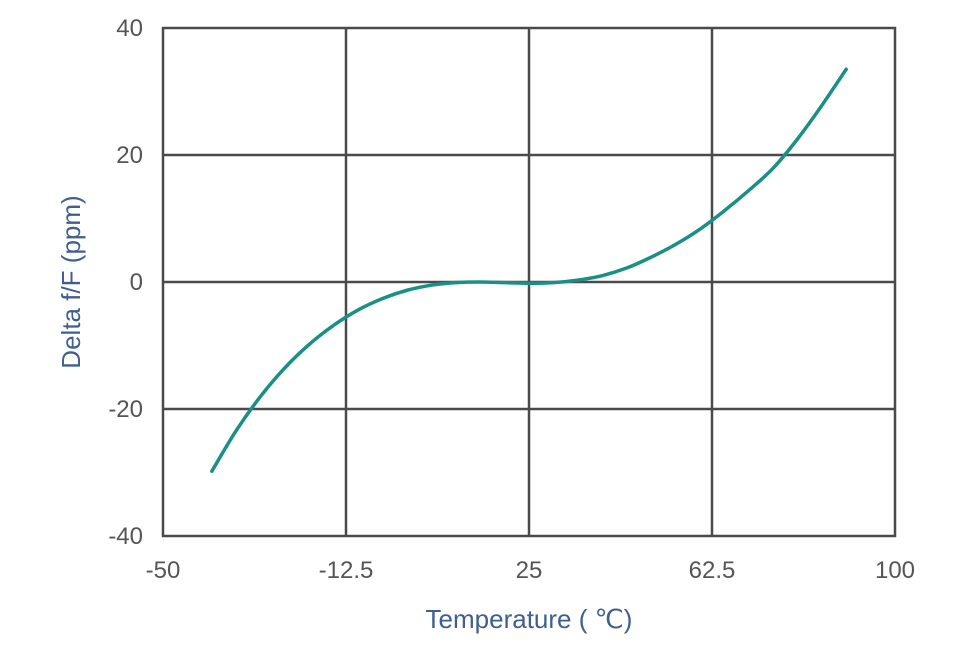  What do you see at coordinates (346, 570) in the screenshot?
I see `x-tick-label: -12.5` at bounding box center [346, 570].